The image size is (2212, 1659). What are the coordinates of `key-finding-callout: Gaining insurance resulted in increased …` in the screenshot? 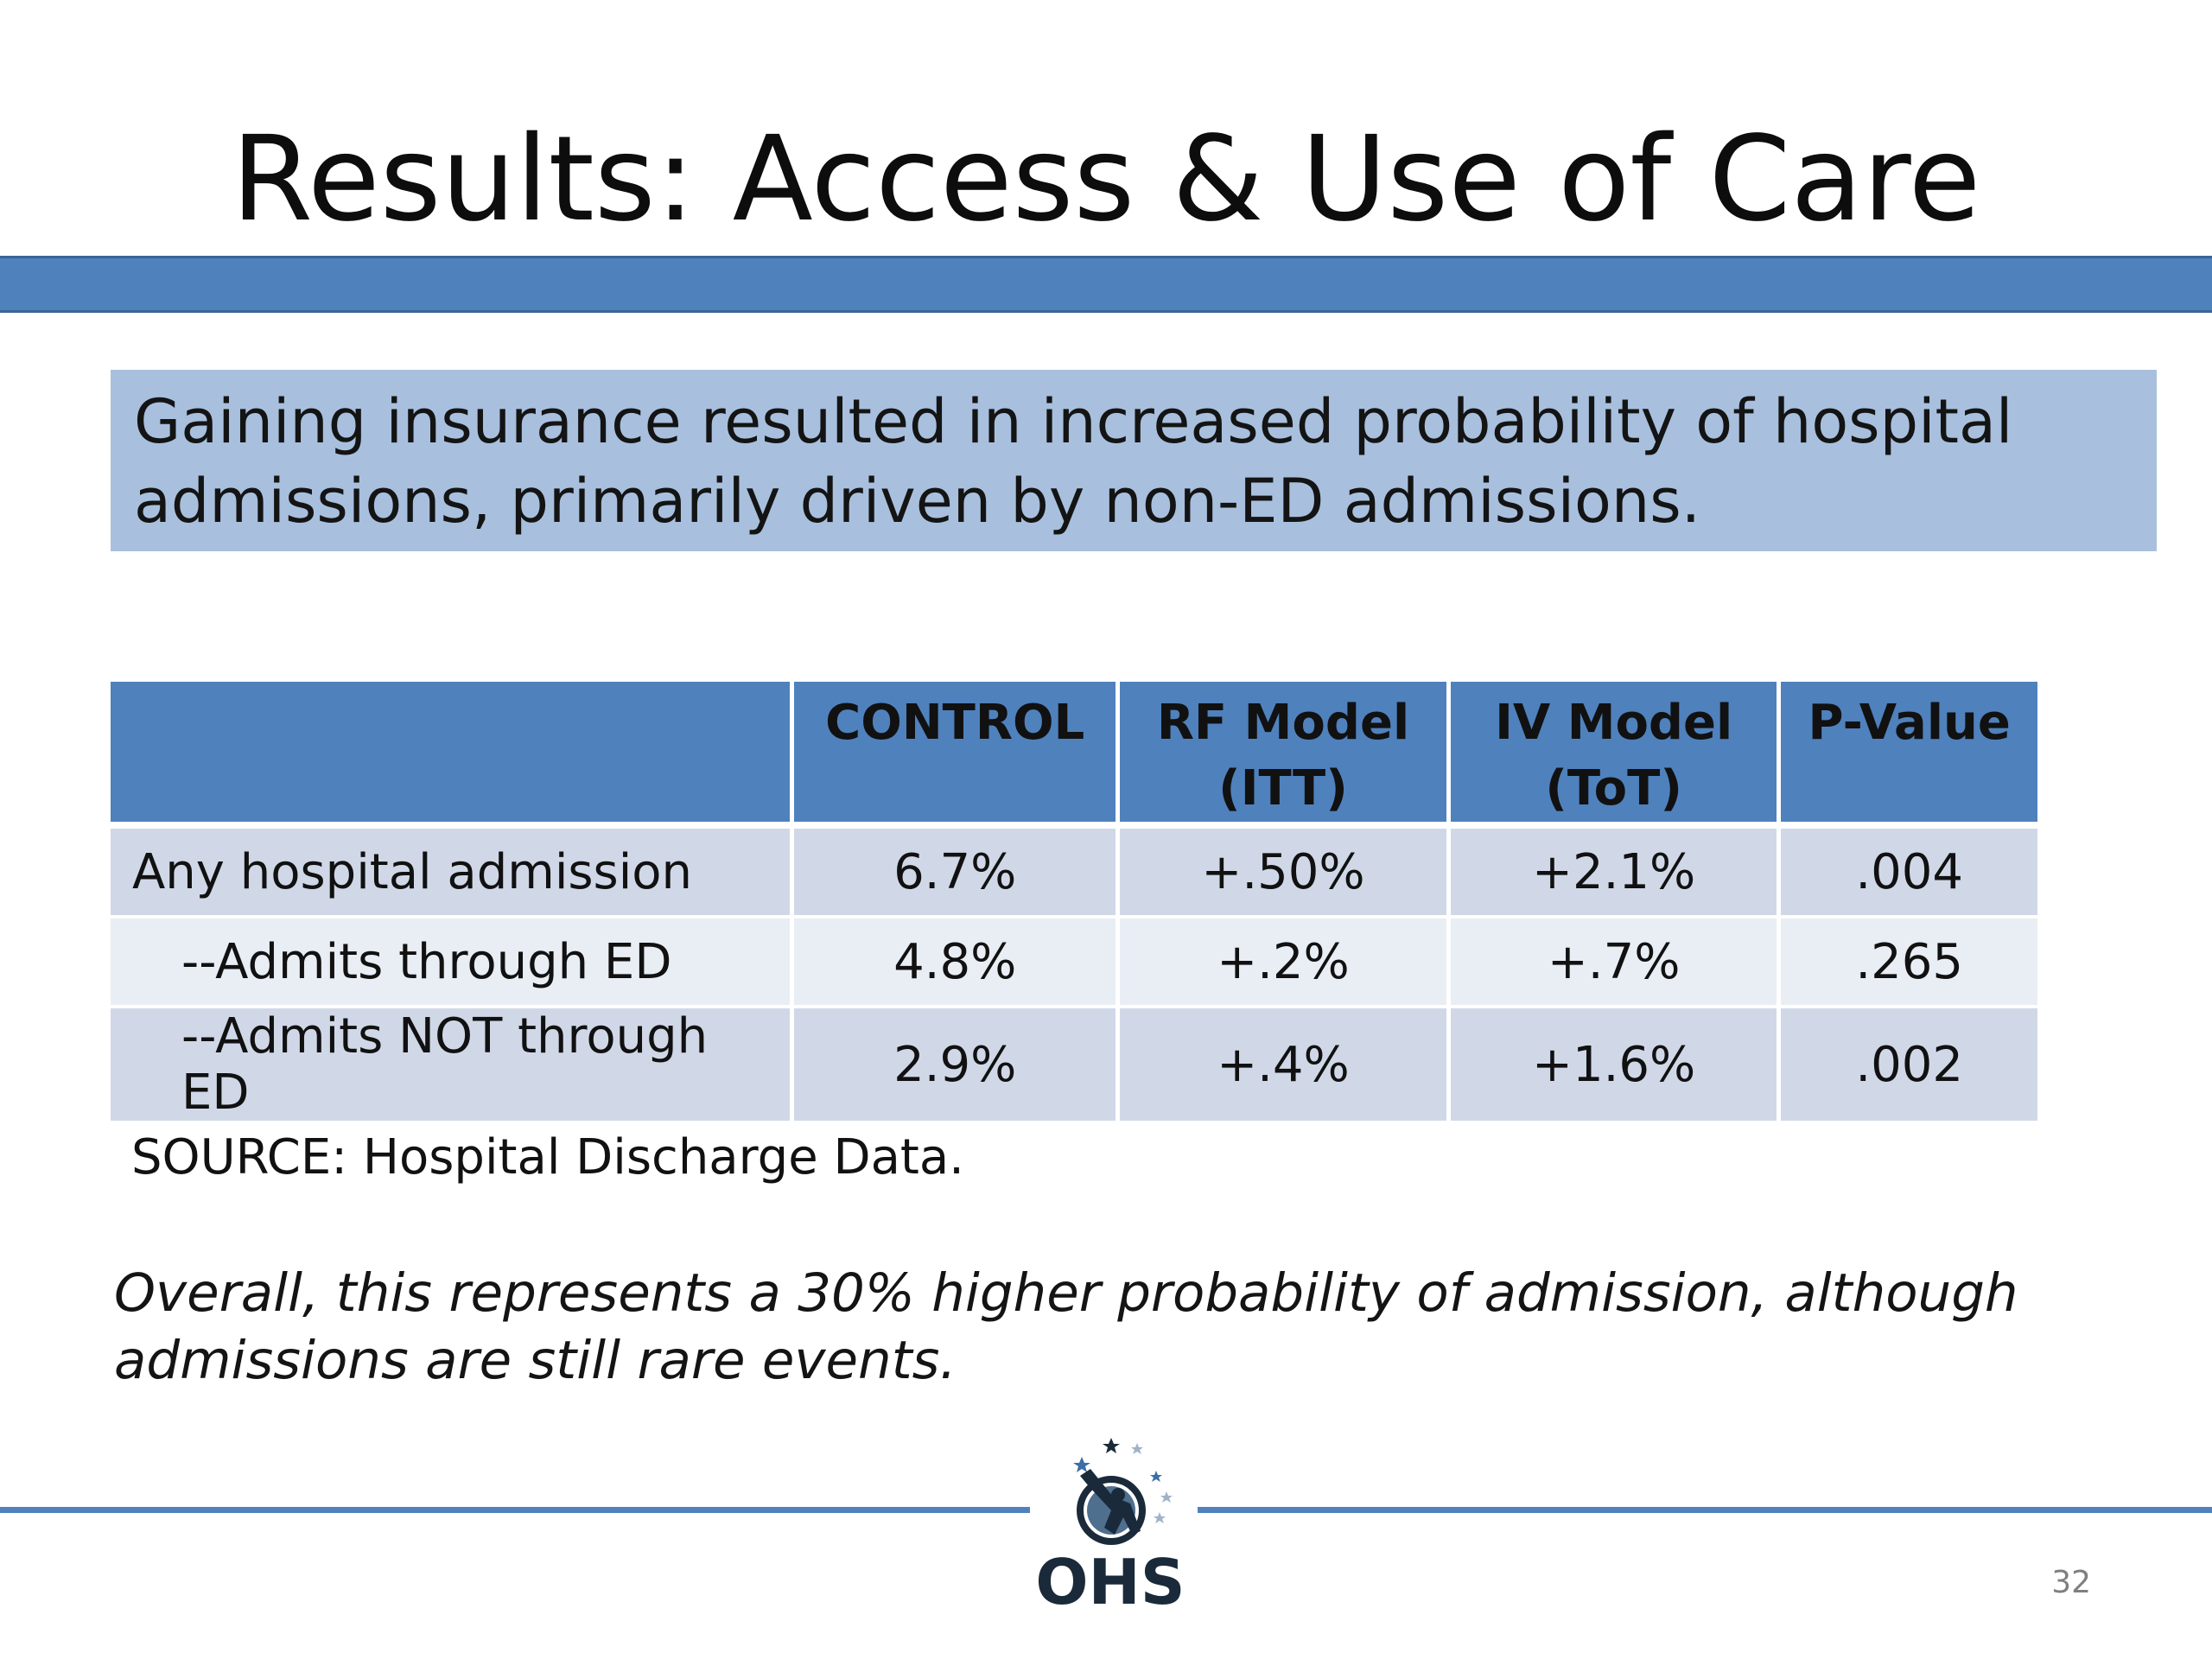 It's located at (1134, 460).